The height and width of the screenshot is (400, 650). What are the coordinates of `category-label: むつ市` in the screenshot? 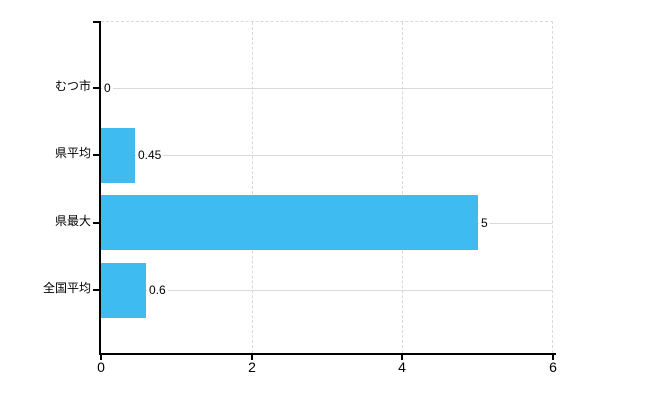 It's located at (72, 86).